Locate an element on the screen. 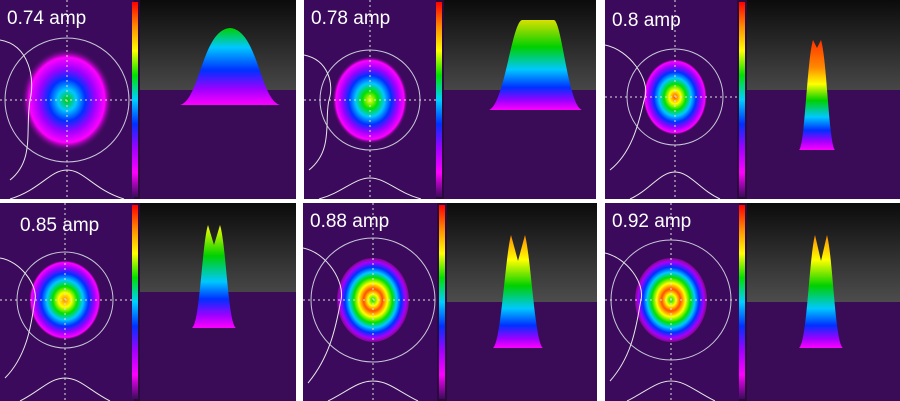 The image size is (900, 401). beam-profile-2d: 0.74 amp is located at coordinates (67, 99).